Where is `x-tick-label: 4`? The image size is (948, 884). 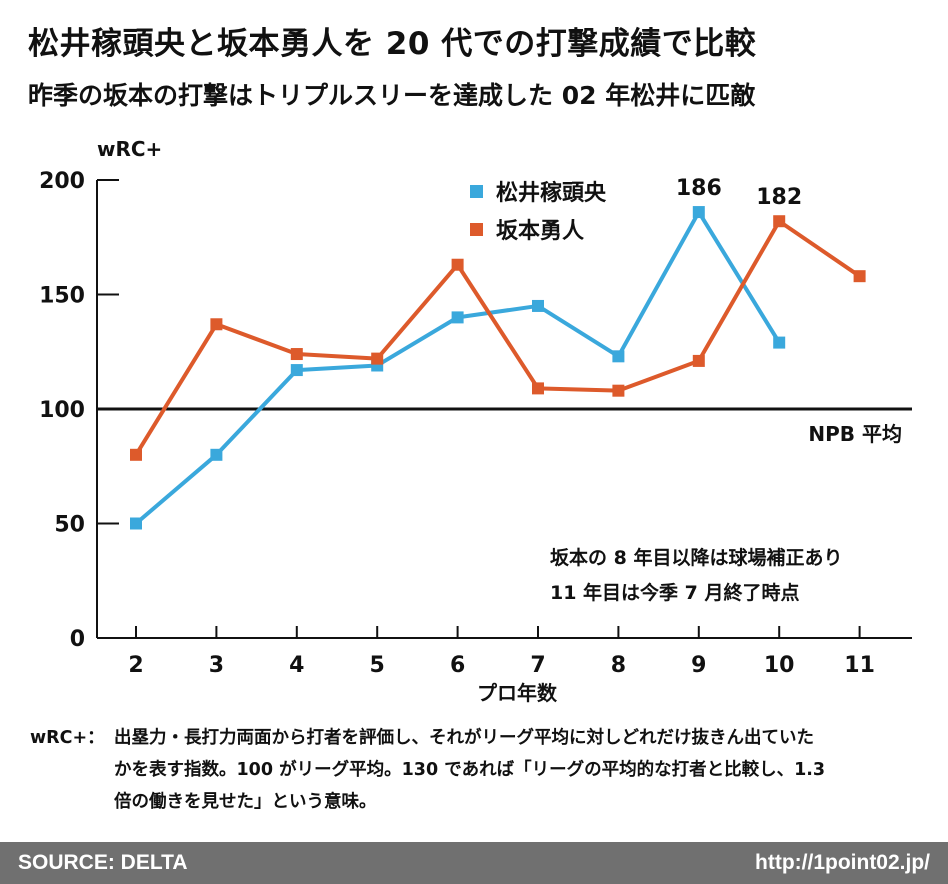
x-tick-label: 4 is located at coordinates (296, 665).